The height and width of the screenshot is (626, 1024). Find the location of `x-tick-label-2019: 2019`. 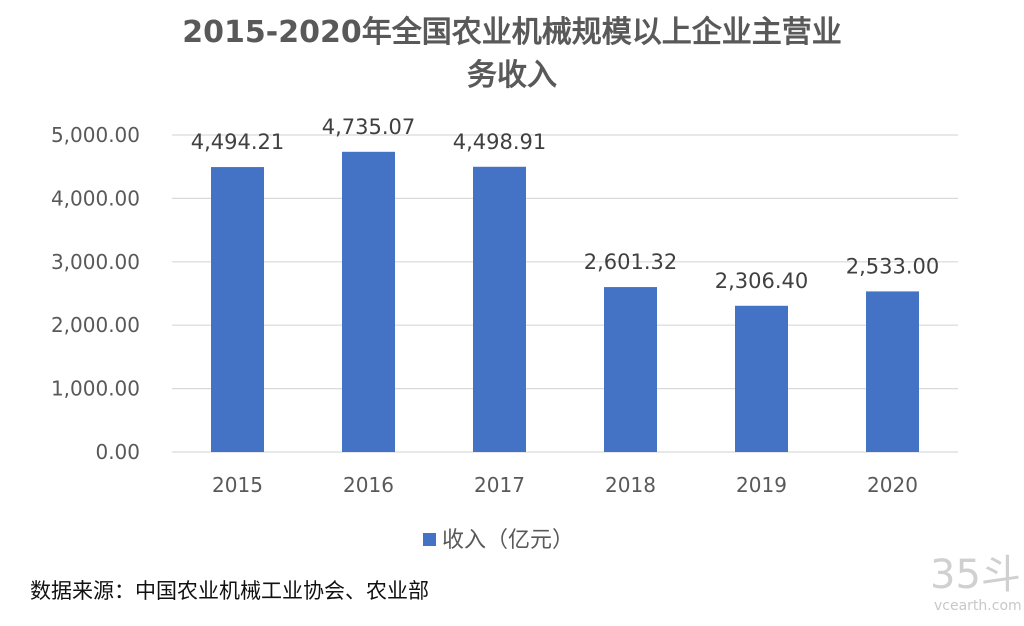

x-tick-label-2019: 2019 is located at coordinates (761, 485).